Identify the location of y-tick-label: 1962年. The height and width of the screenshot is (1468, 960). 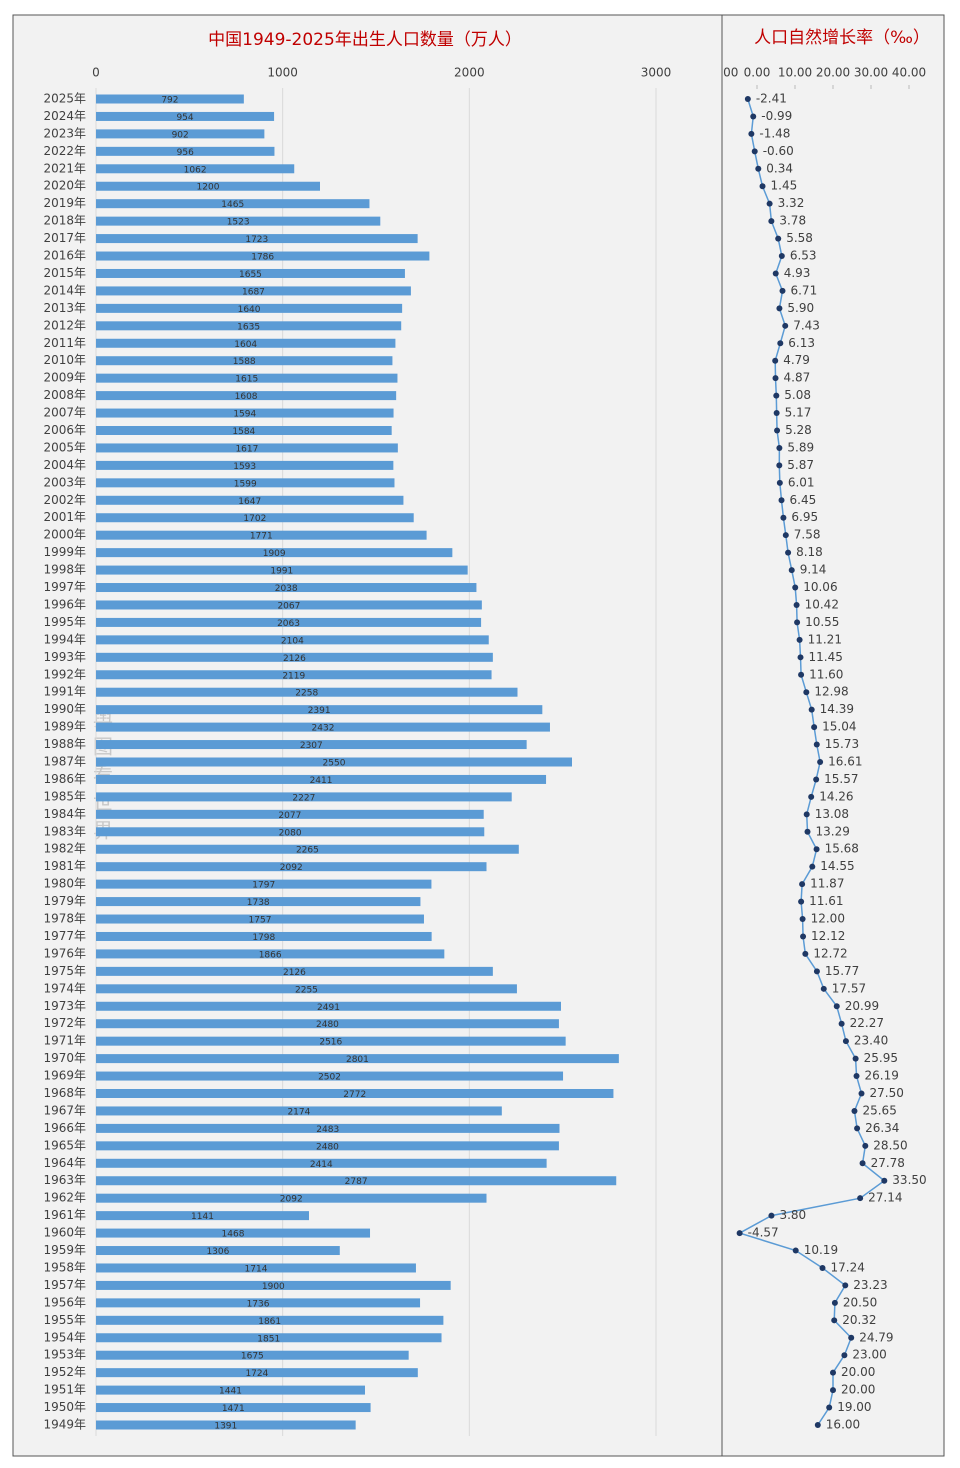
(64, 1198).